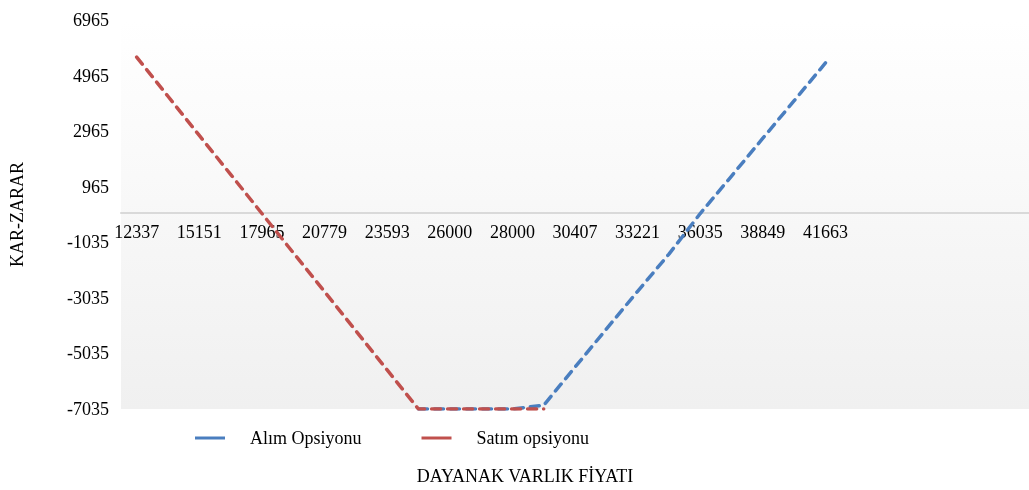 This screenshot has height=490, width=1029. What do you see at coordinates (638, 232) in the screenshot?
I see `x-tick-label: 33221` at bounding box center [638, 232].